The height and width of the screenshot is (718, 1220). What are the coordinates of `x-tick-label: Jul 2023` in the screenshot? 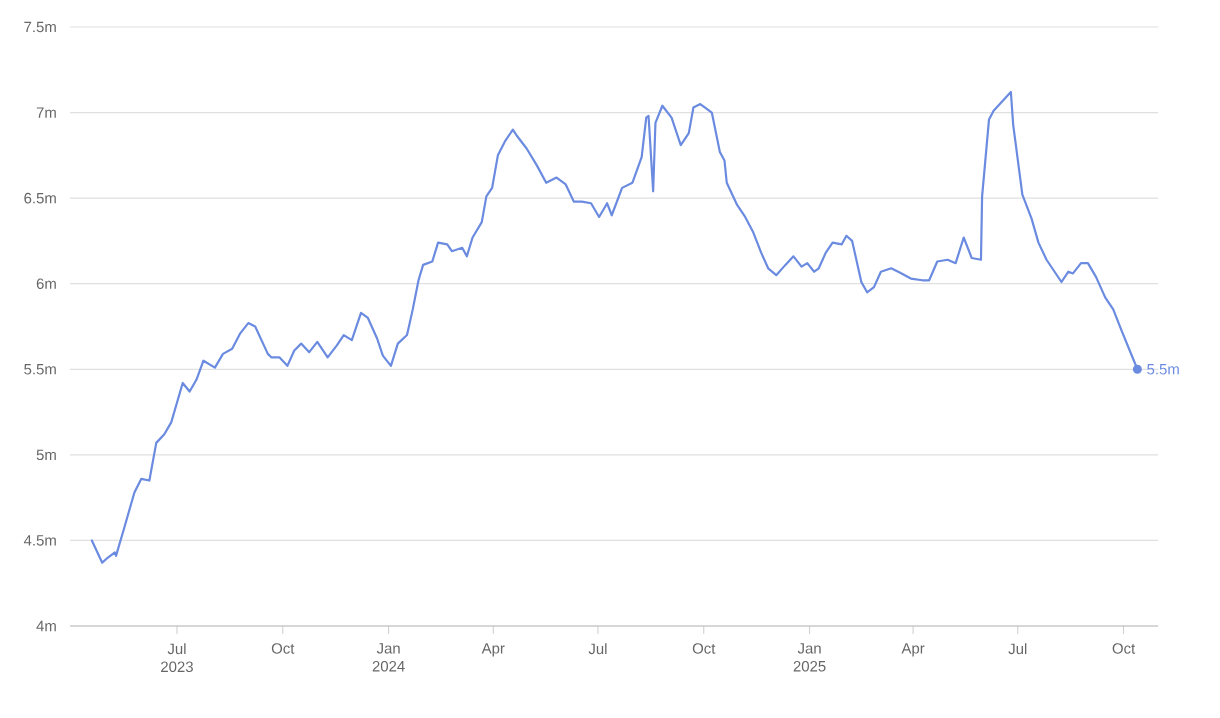 It's located at (177, 658).